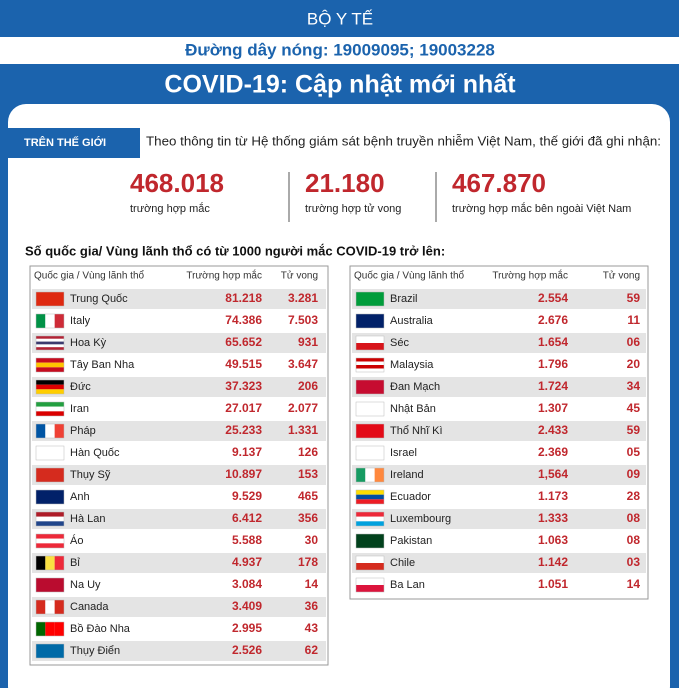 Image resolution: width=679 pixels, height=693 pixels. I want to click on cases: 2.554, so click(553, 298).